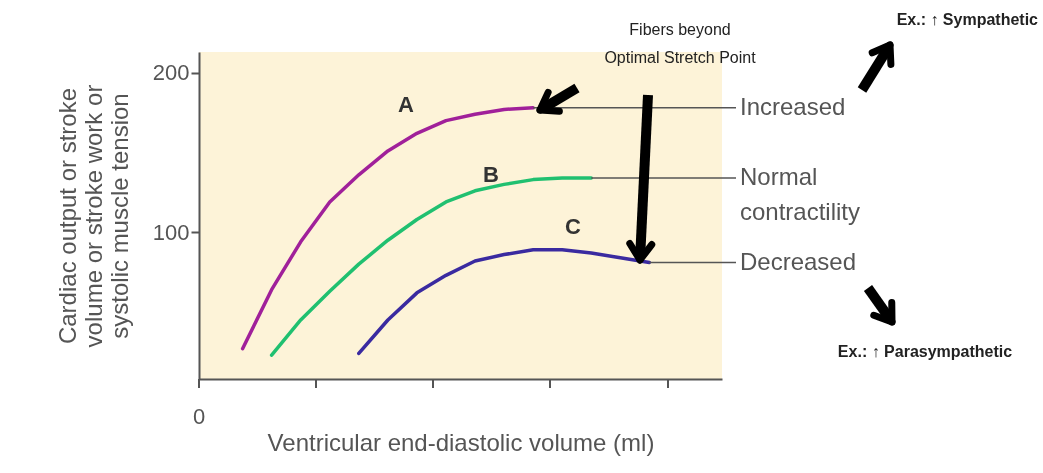 The width and height of the screenshot is (1043, 473). I want to click on annotation: Fibers beyond Optimal Stretch Point, so click(680, 43).